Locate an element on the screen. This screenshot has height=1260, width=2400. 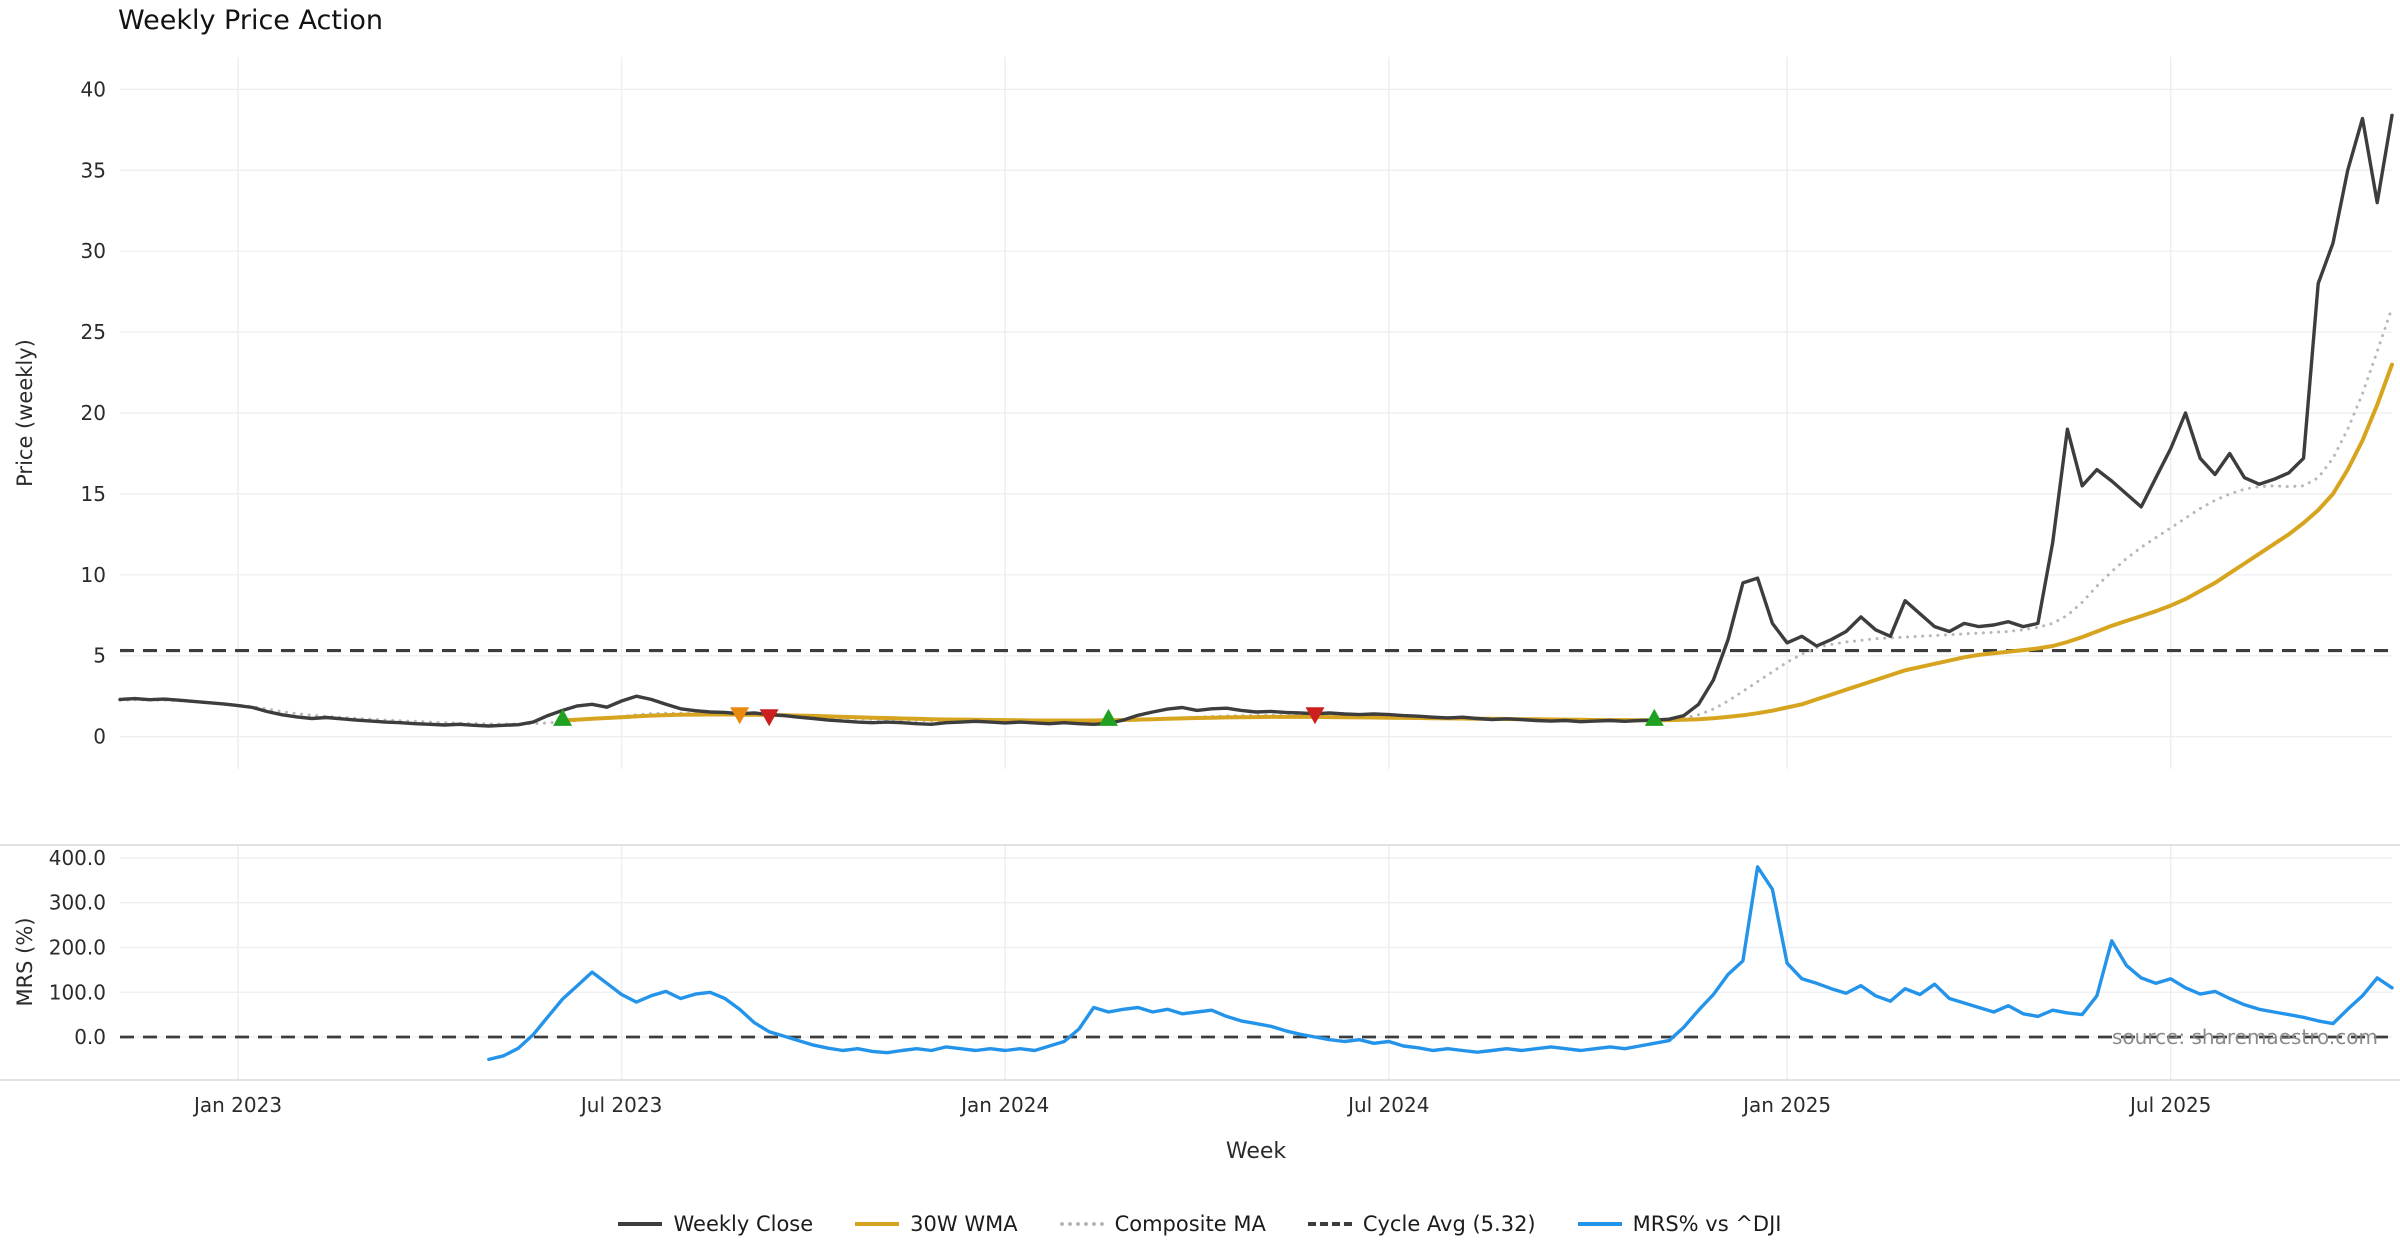
mrs-ytick-label: 300.0 is located at coordinates (77, 903).